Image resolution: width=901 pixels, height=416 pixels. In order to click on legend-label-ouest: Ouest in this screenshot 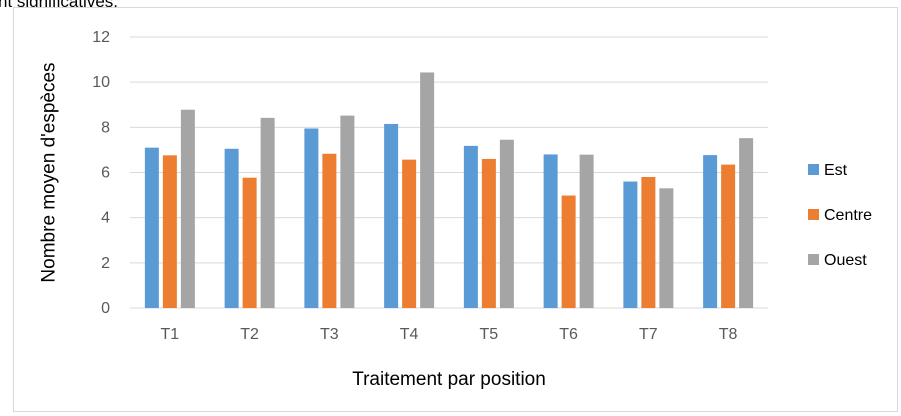, I will do `click(845, 260)`.